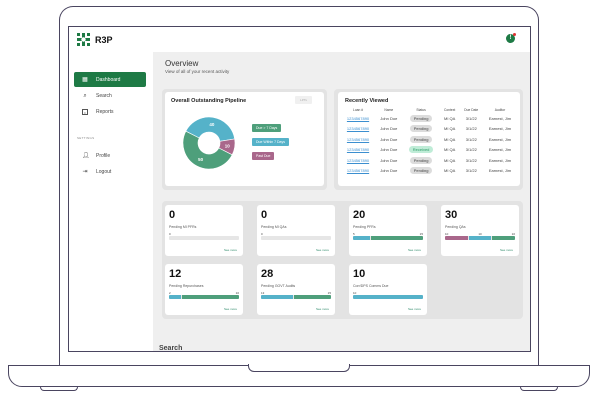  Describe the element at coordinates (85, 95) in the screenshot. I see `search-icon: ⌕` at that location.